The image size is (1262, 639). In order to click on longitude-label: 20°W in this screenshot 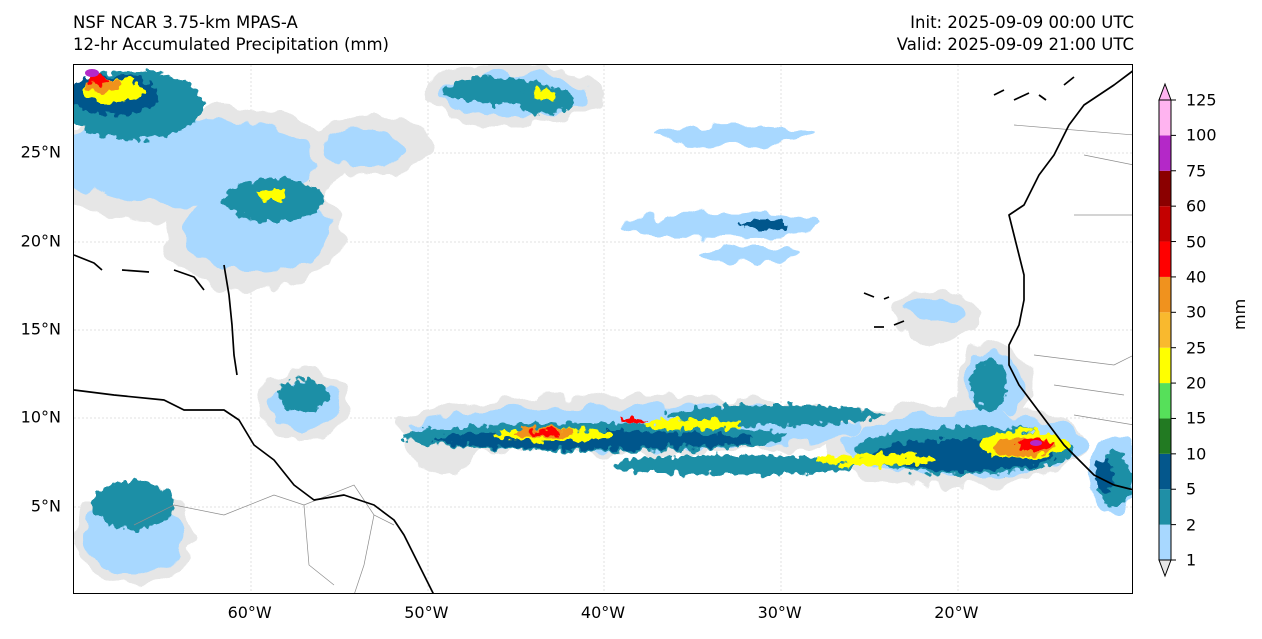, I will do `click(956, 612)`.